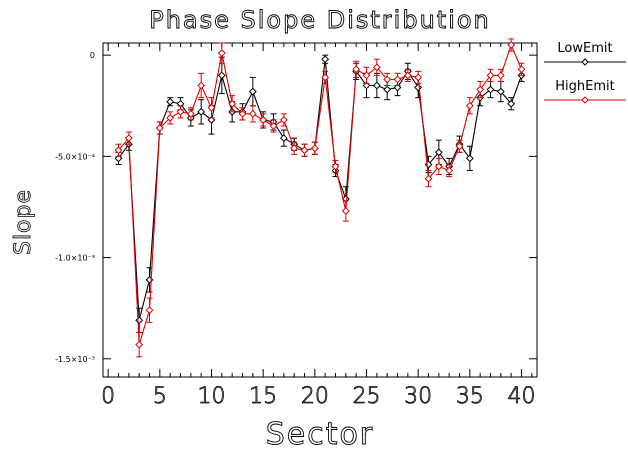 This screenshot has width=628, height=450. Describe the element at coordinates (585, 100) in the screenshot. I see `legend-marker-highemit` at that location.